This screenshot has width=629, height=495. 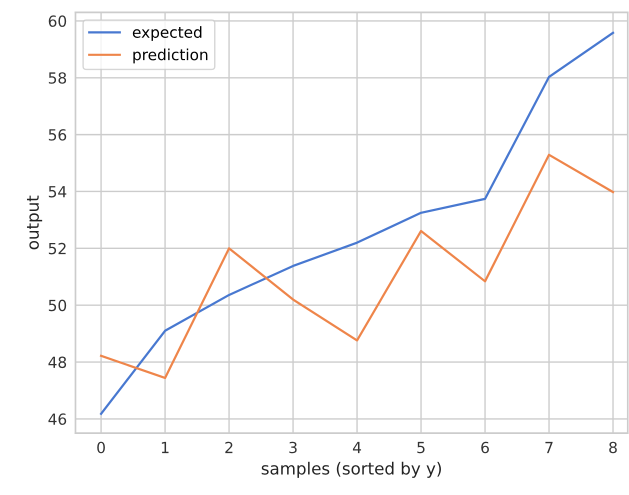 What do you see at coordinates (57, 306) in the screenshot?
I see `y-tick-label: 50` at bounding box center [57, 306].